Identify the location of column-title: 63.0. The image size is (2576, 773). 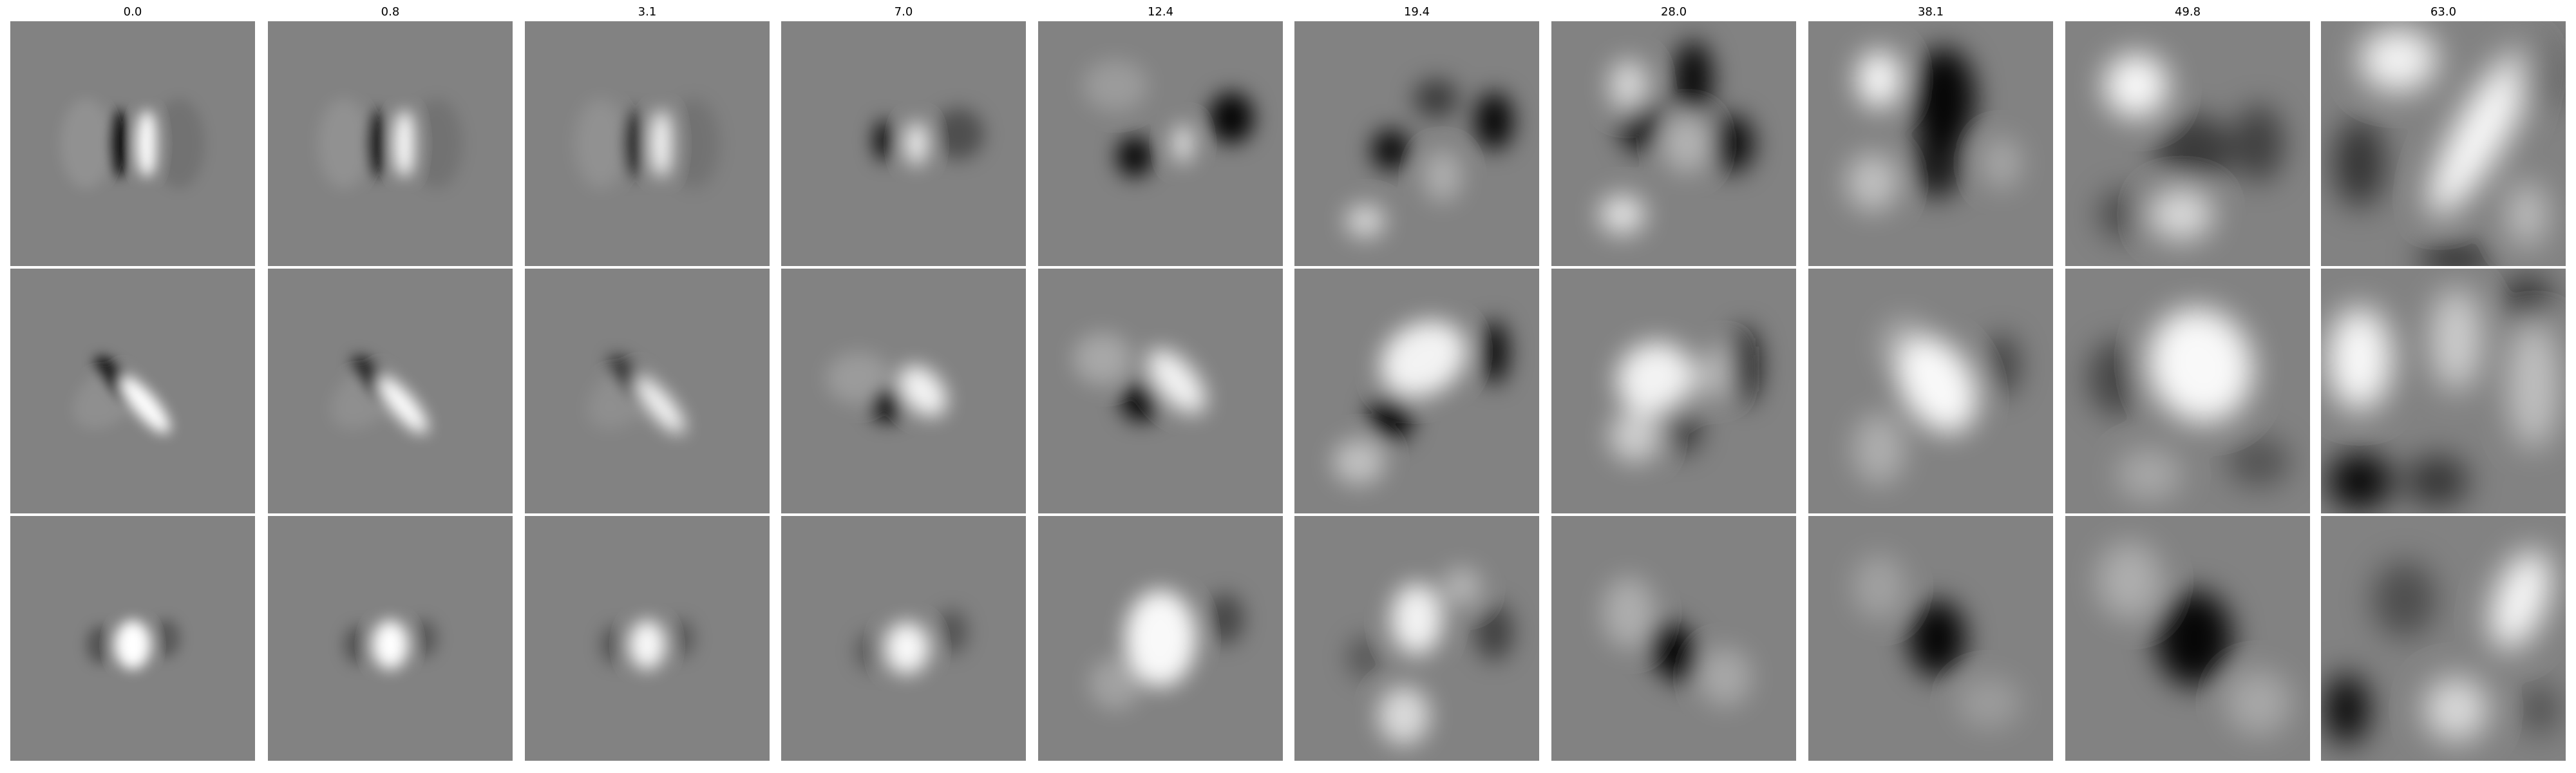
(2443, 12).